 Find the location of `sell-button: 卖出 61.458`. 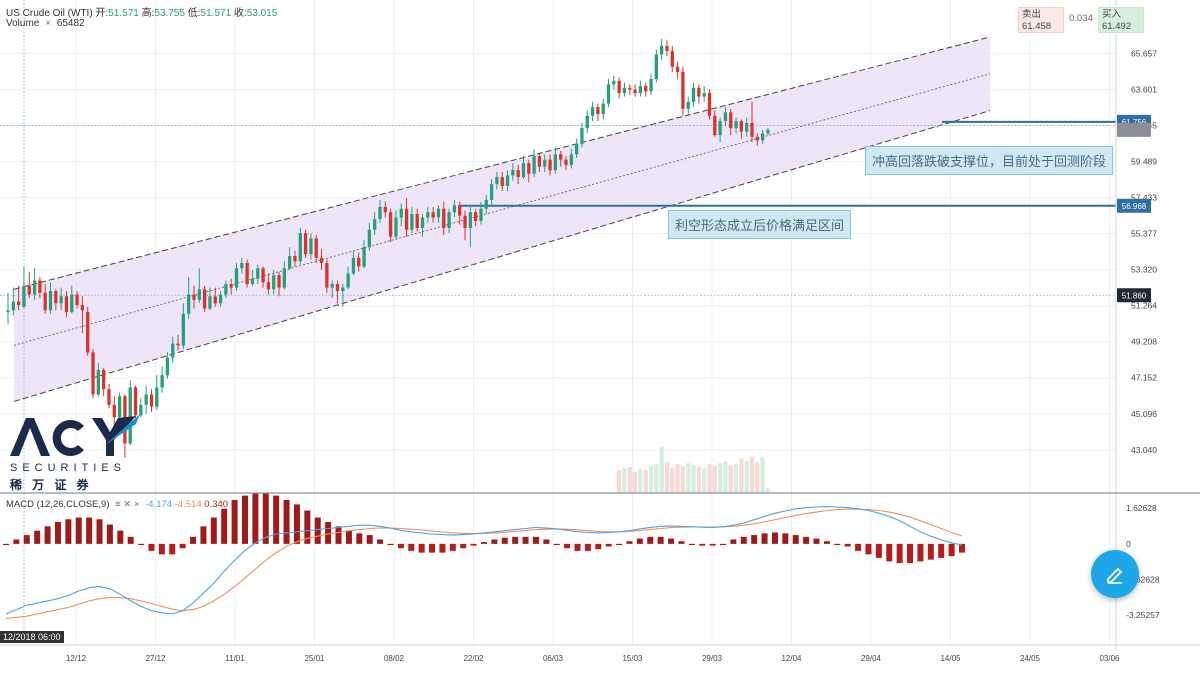

sell-button: 卖出 61.458 is located at coordinates (1041, 20).